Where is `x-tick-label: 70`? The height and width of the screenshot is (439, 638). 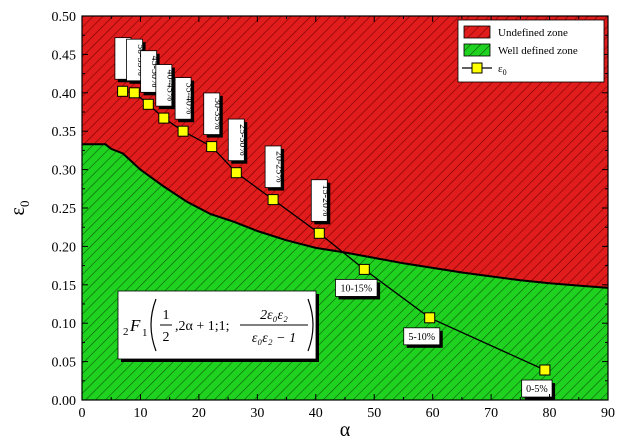
x-tick-label: 70 is located at coordinates (491, 413).